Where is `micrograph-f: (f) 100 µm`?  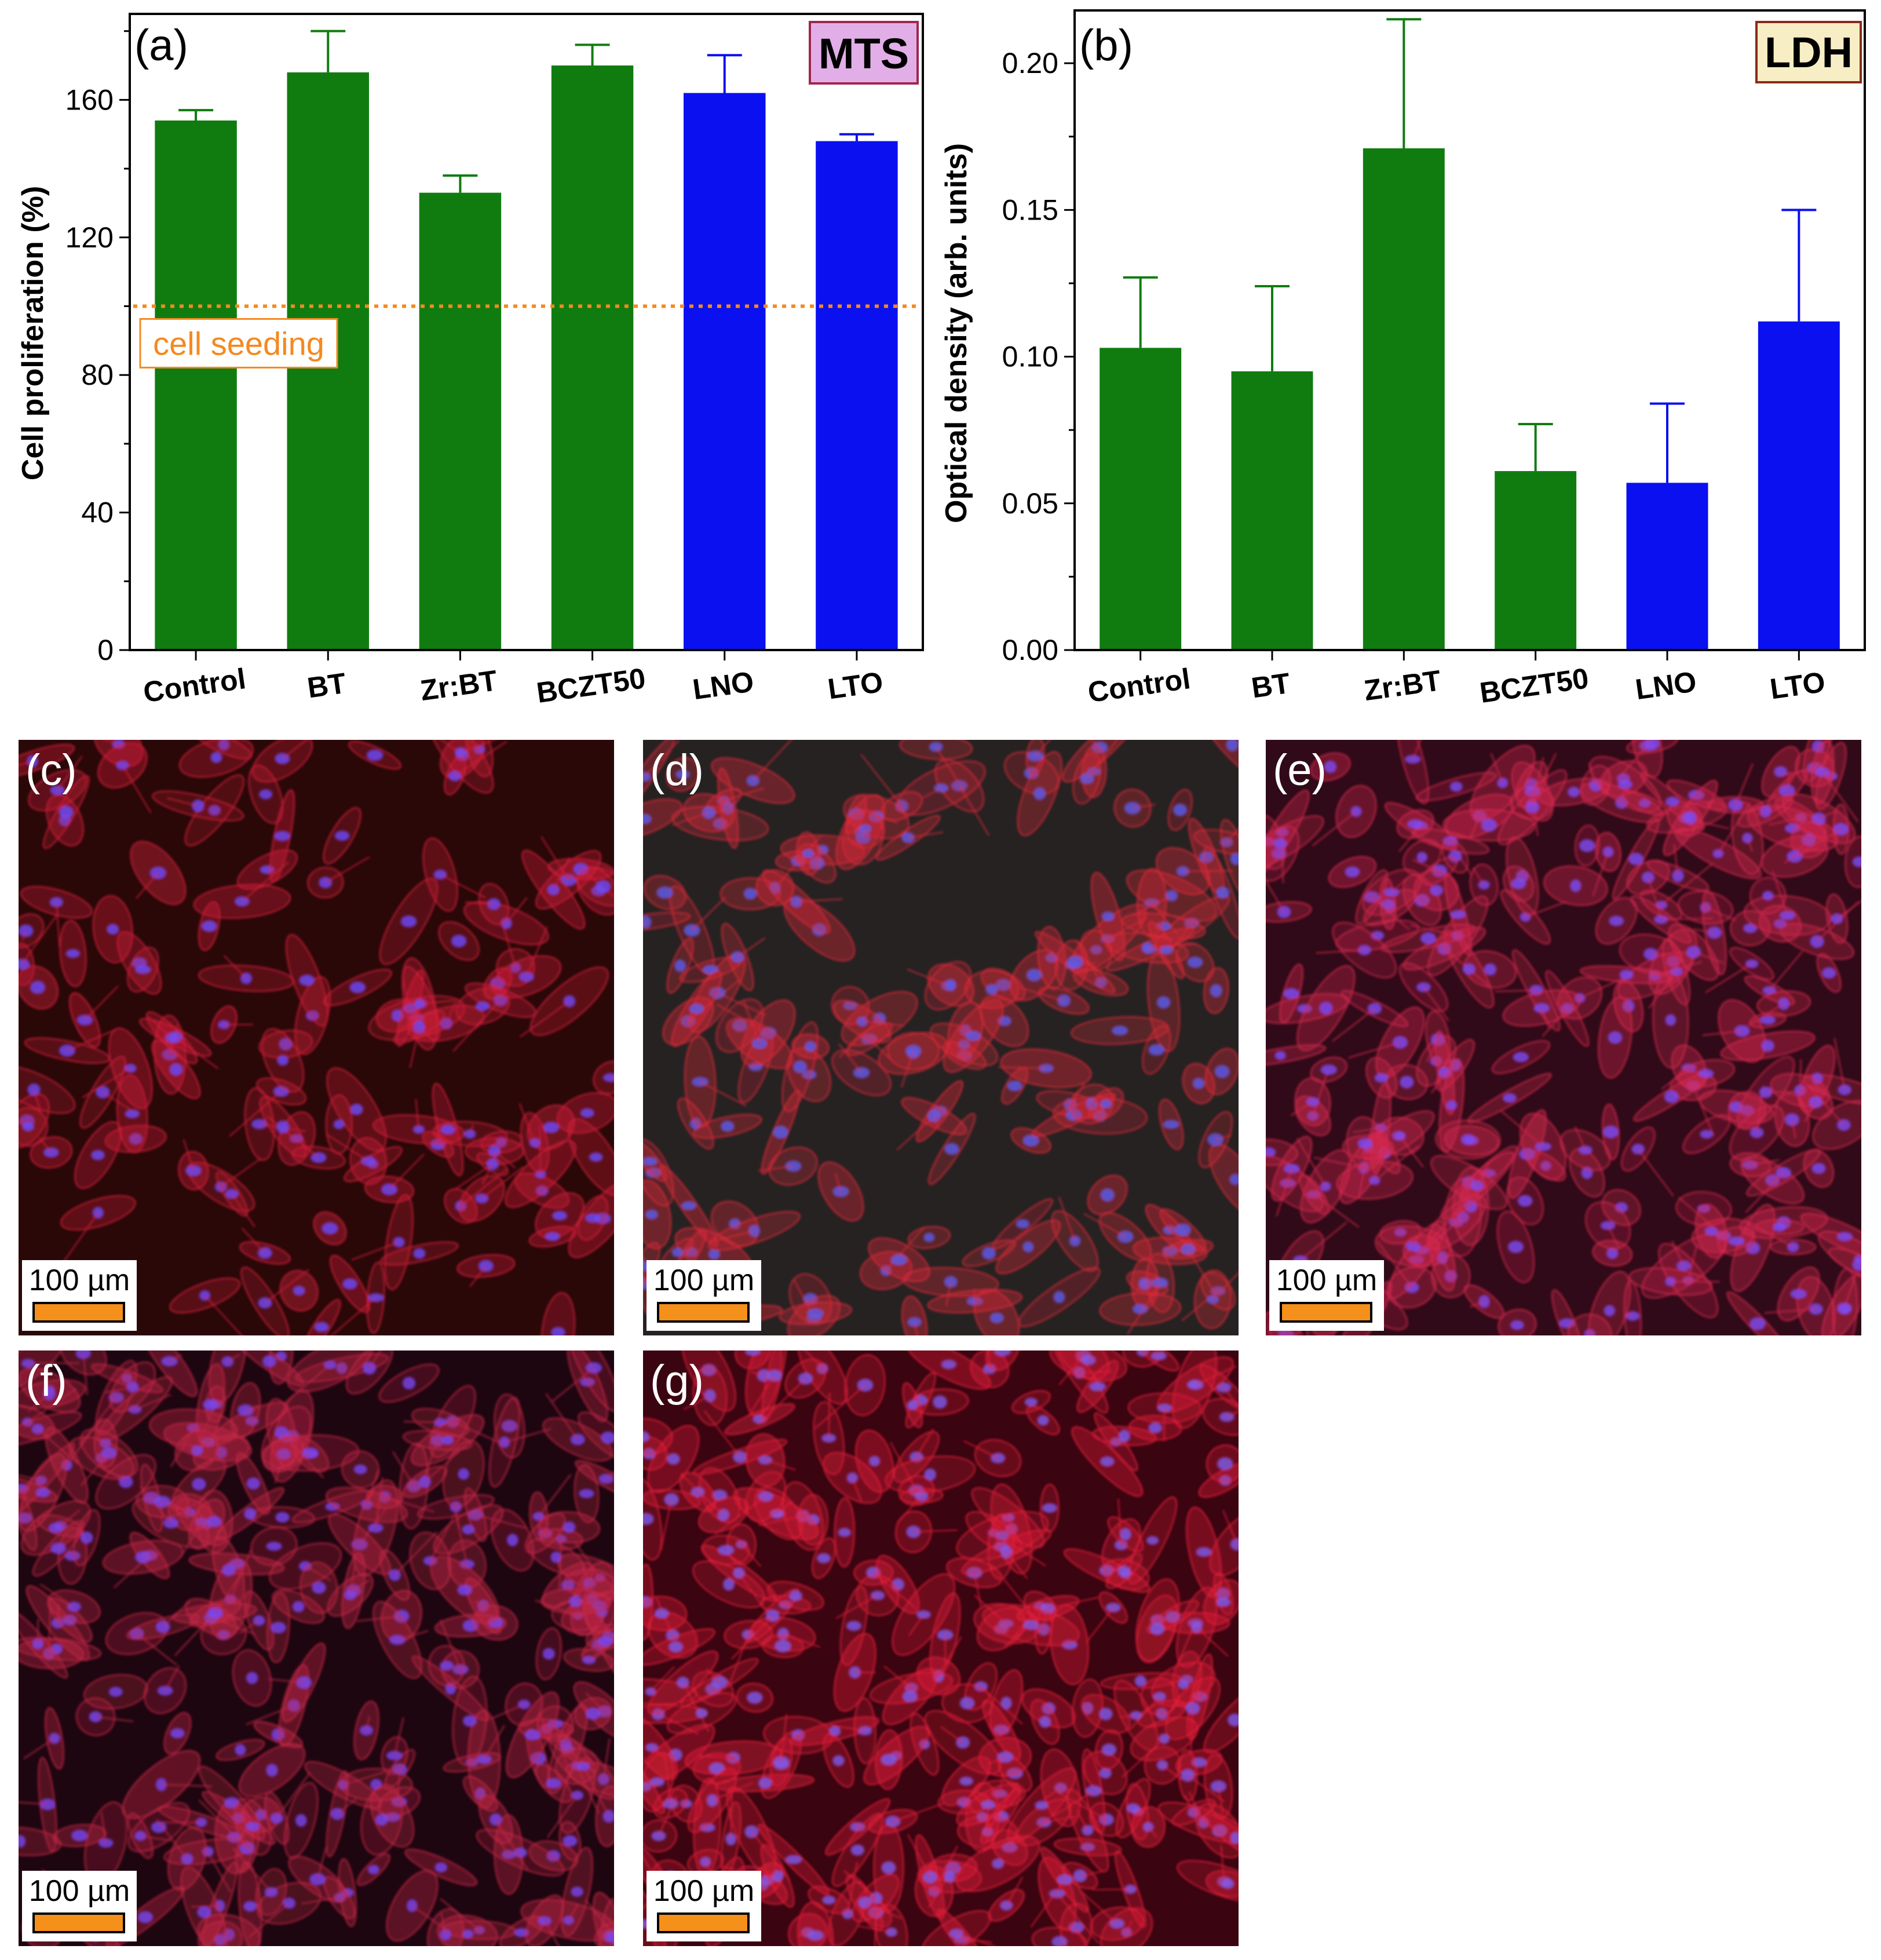
micrograph-f: (f) 100 µm is located at coordinates (331, 1637).